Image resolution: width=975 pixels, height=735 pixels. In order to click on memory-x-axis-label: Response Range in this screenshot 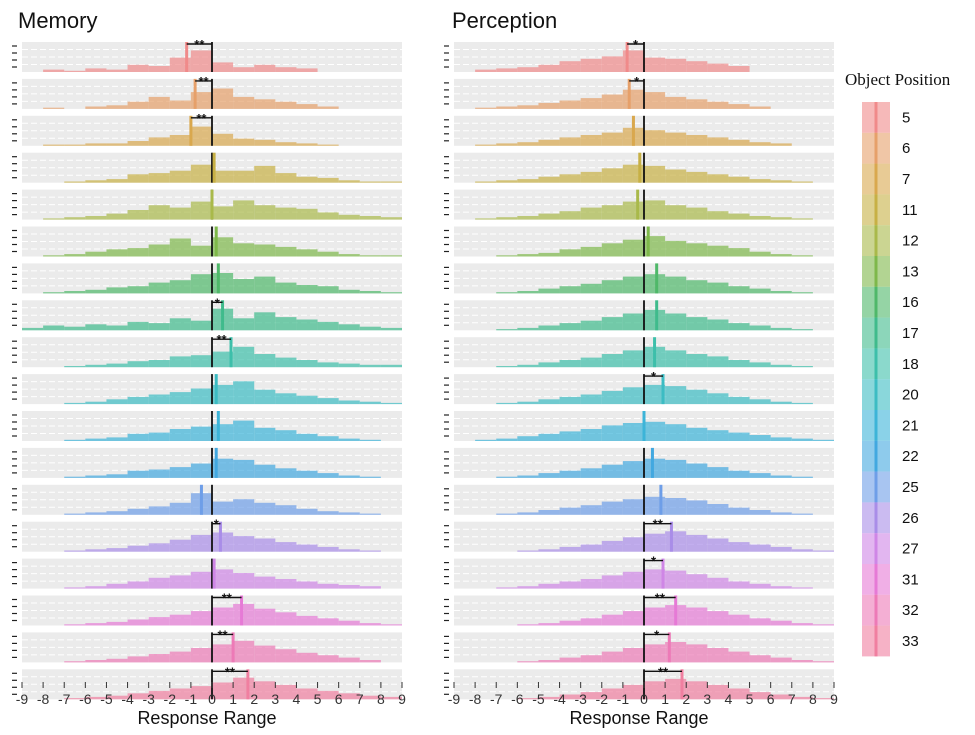, I will do `click(207, 718)`.